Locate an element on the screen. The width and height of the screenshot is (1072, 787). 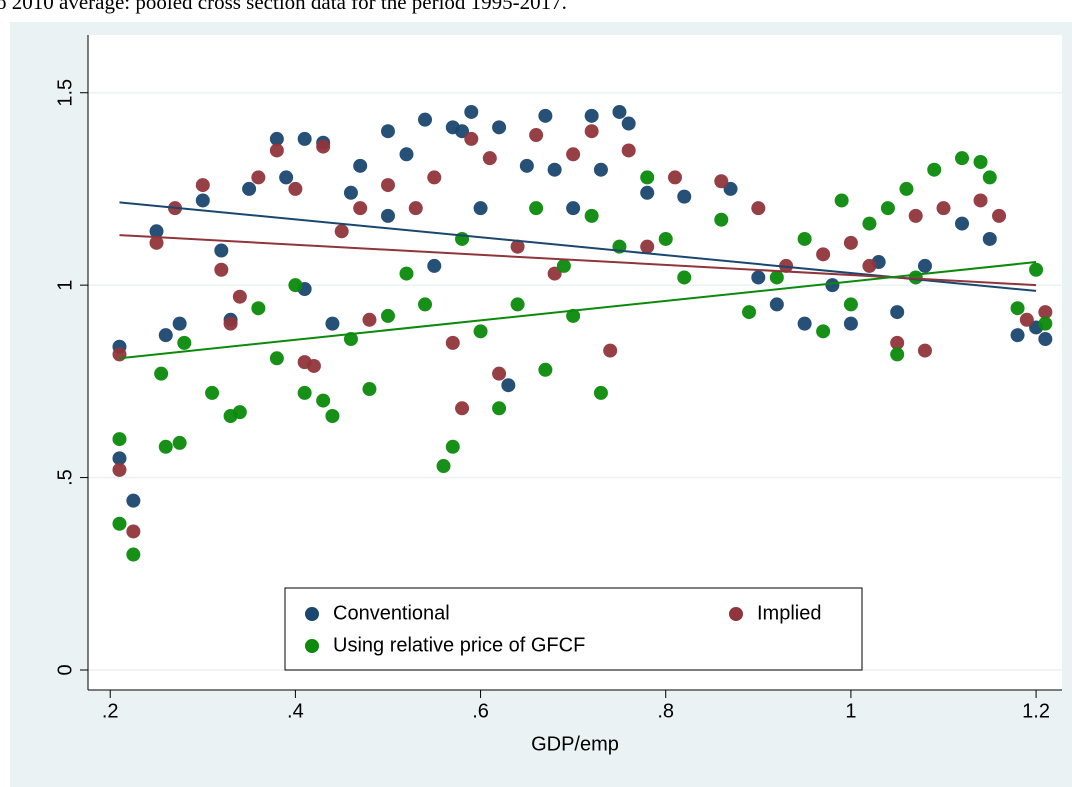
x-tick-label: .6 is located at coordinates (480, 711).